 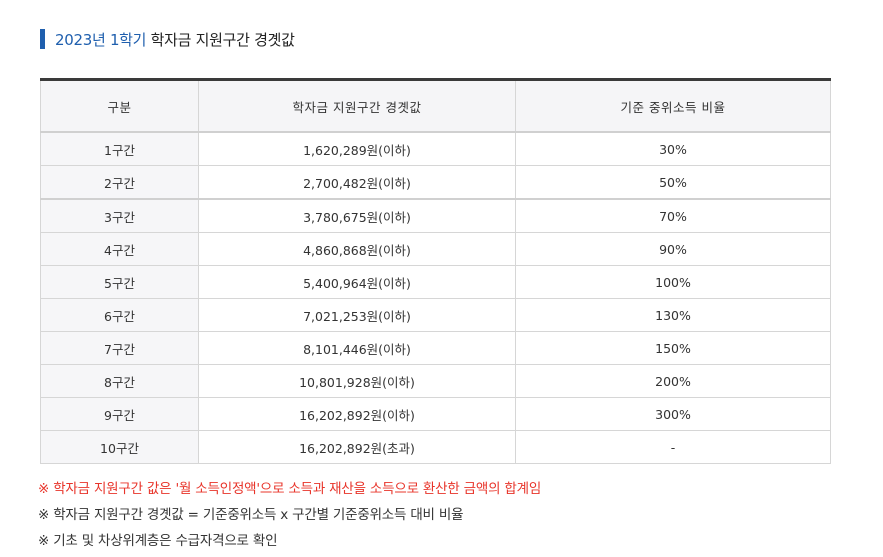 I want to click on title-main: 학자금 지원구간 경곗값, so click(x=222, y=39).